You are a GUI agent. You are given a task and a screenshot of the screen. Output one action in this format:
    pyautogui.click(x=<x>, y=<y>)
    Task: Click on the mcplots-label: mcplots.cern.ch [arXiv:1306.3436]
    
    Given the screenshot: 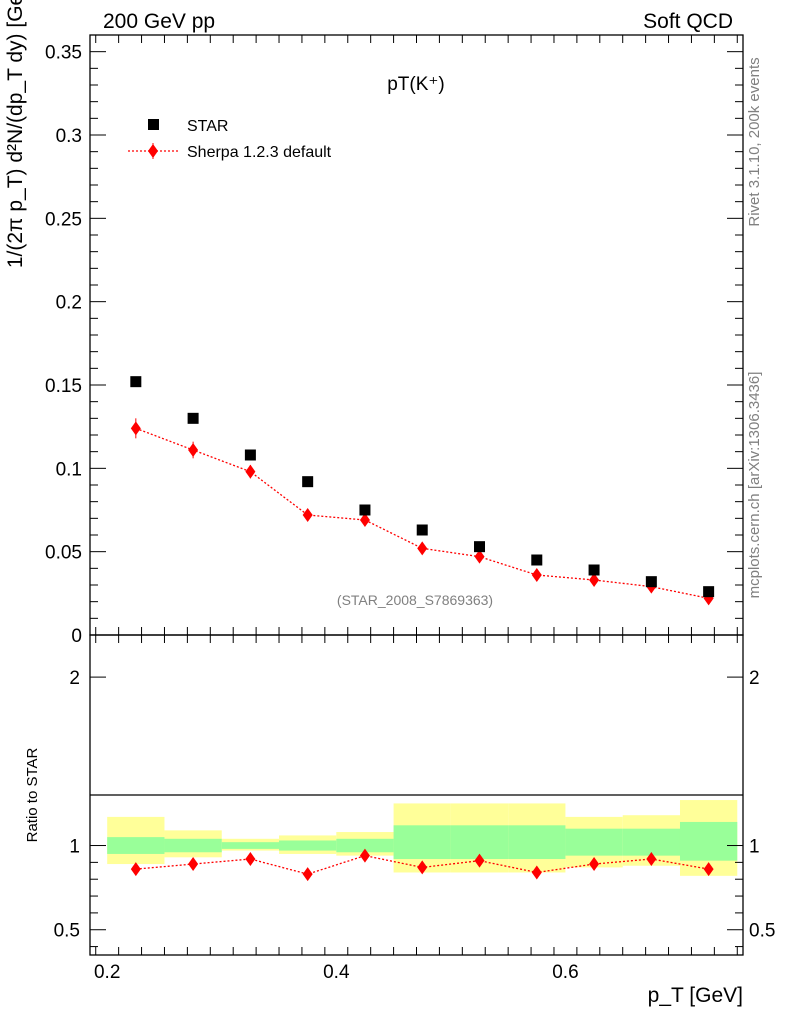 What is the action you would take?
    pyautogui.click(x=754, y=485)
    